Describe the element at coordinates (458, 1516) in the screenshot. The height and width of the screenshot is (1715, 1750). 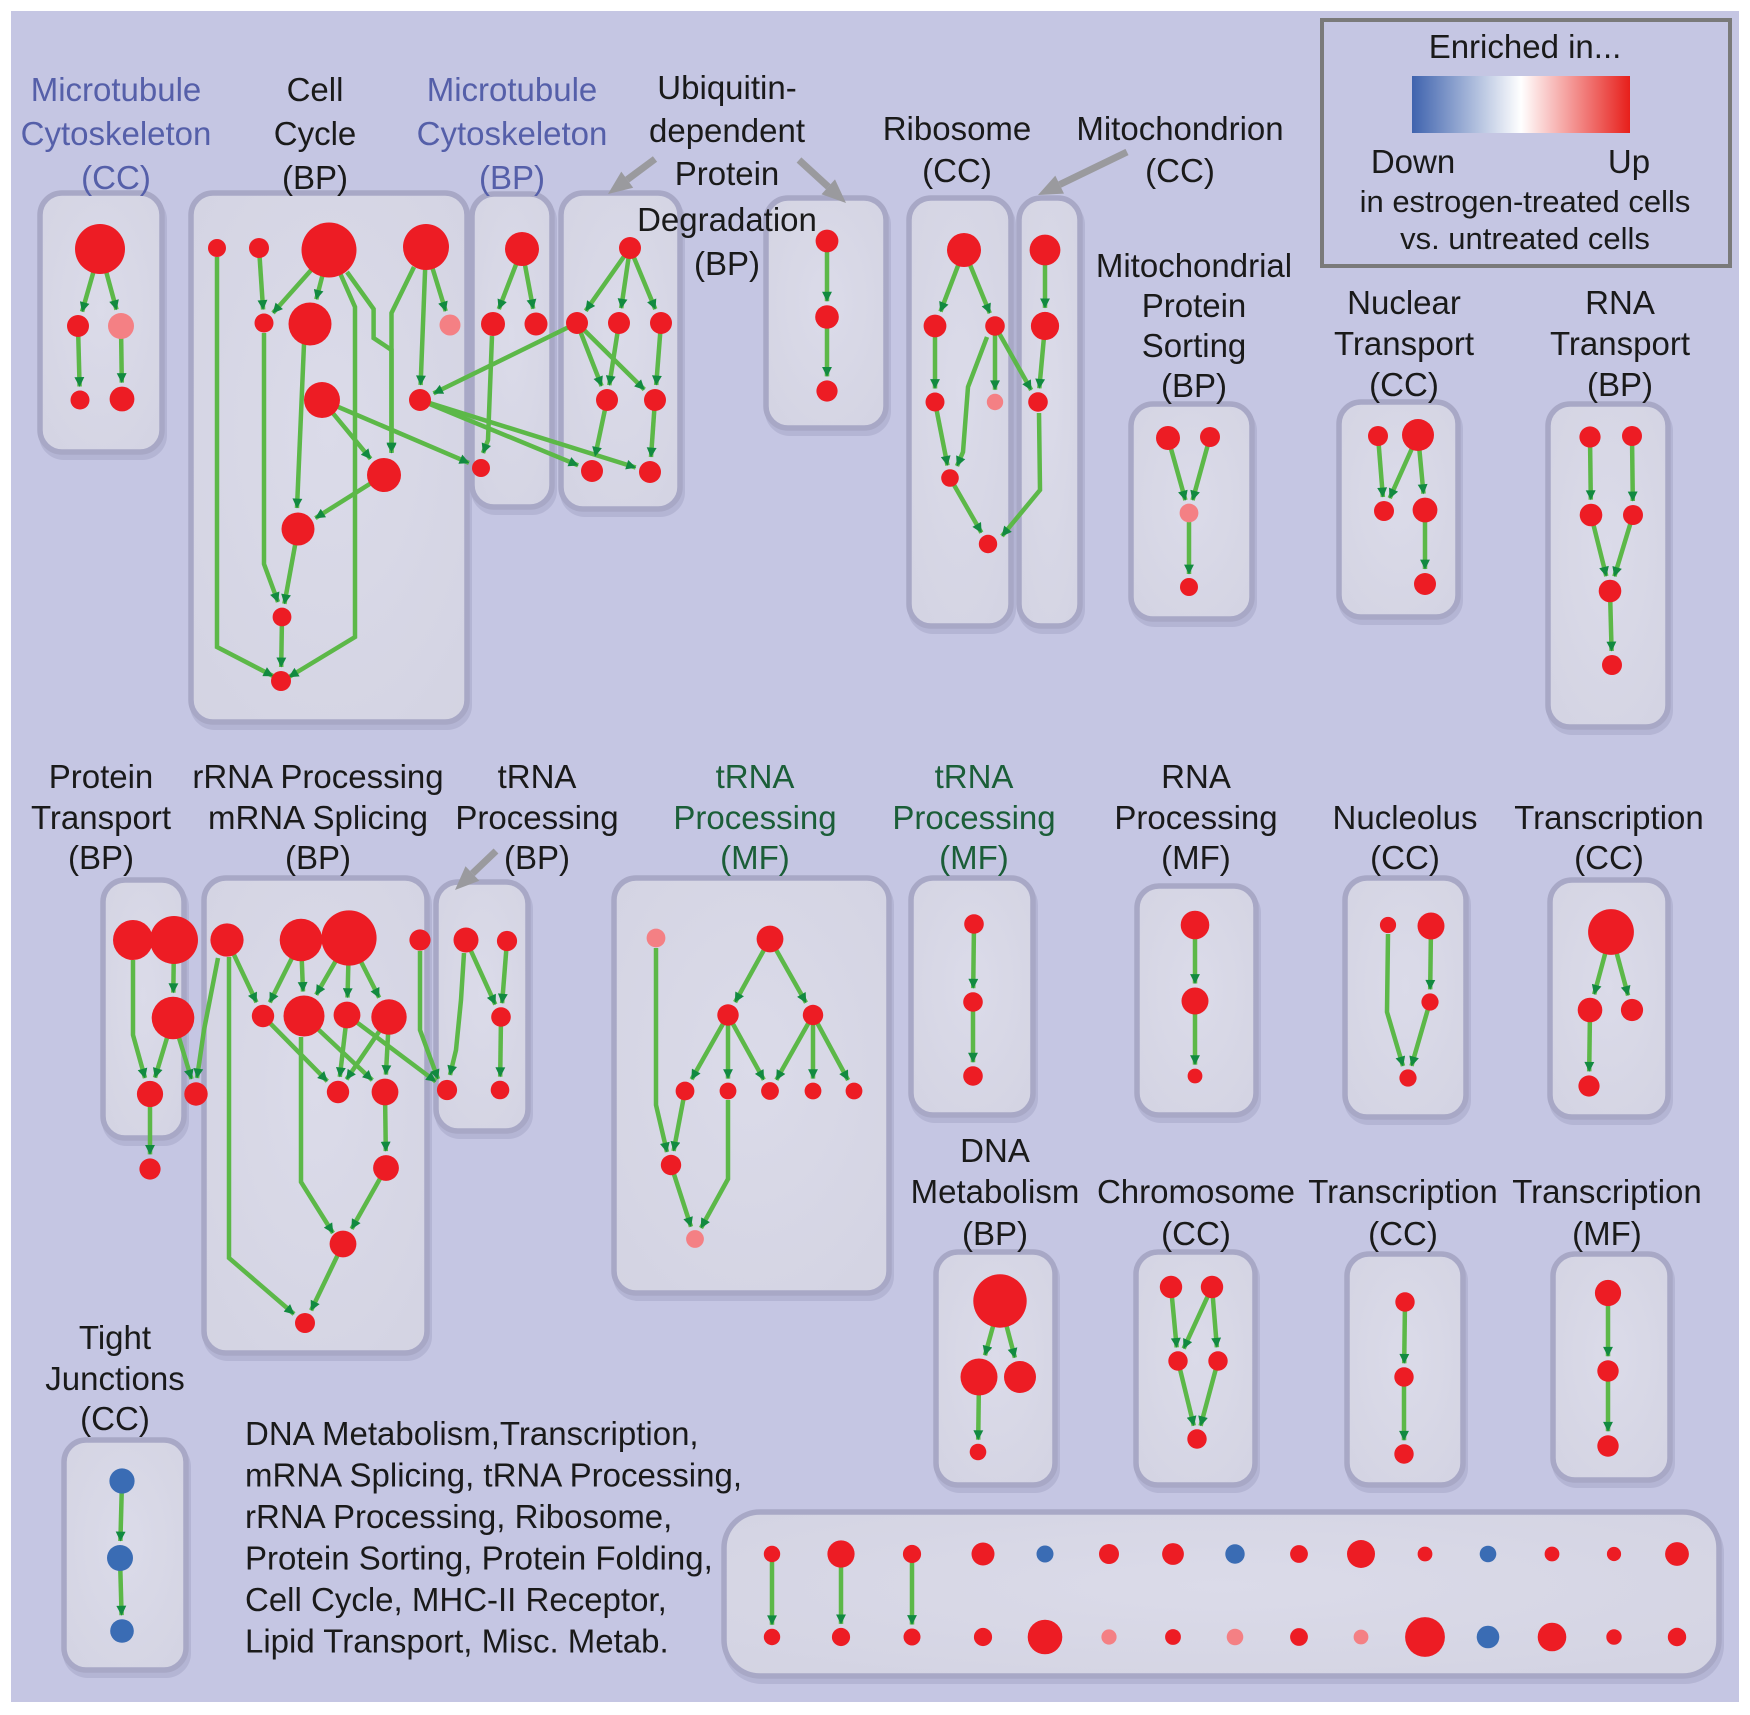
I see `svg-text: rRNA Processing, Ribosome,` at that location.